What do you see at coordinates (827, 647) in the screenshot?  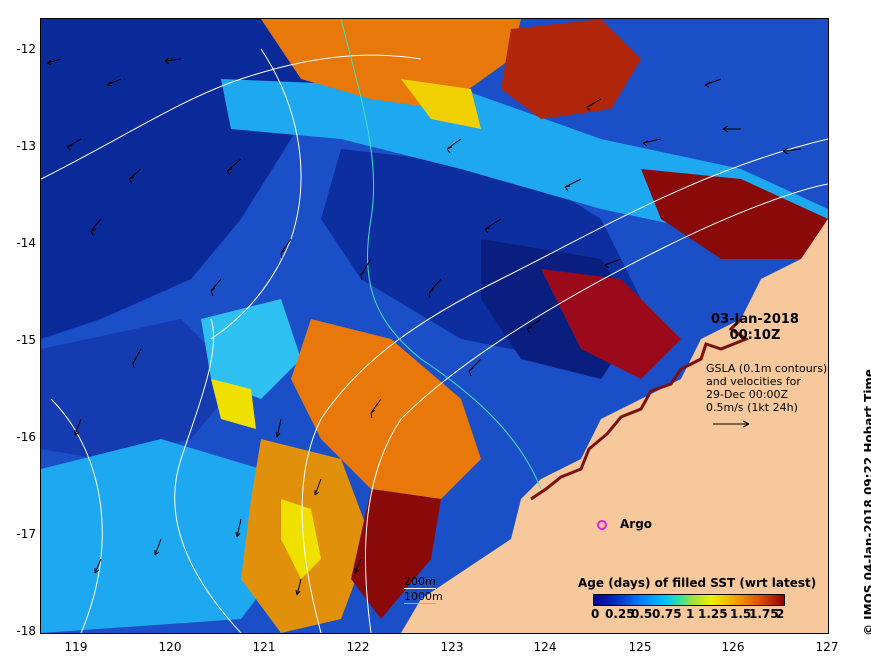 I see `lon-tick: 127` at bounding box center [827, 647].